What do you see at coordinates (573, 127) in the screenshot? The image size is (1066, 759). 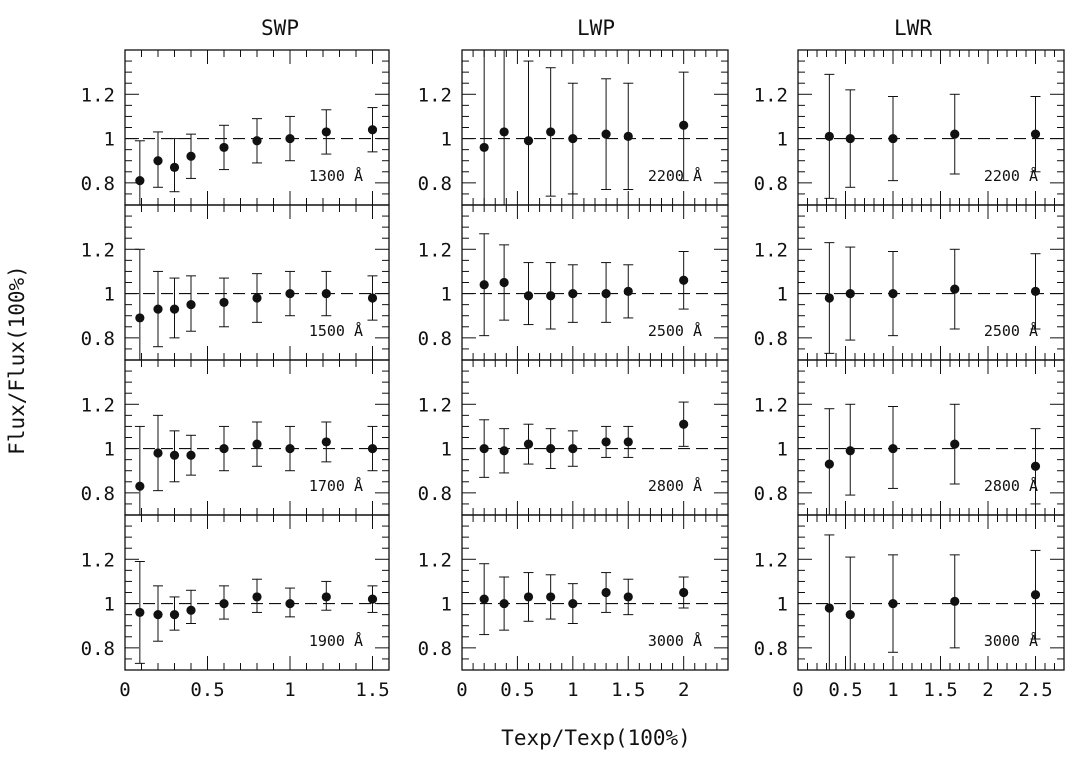 I see `panel-lwp-0: 0.8 1 1.2 2200 Å` at bounding box center [573, 127].